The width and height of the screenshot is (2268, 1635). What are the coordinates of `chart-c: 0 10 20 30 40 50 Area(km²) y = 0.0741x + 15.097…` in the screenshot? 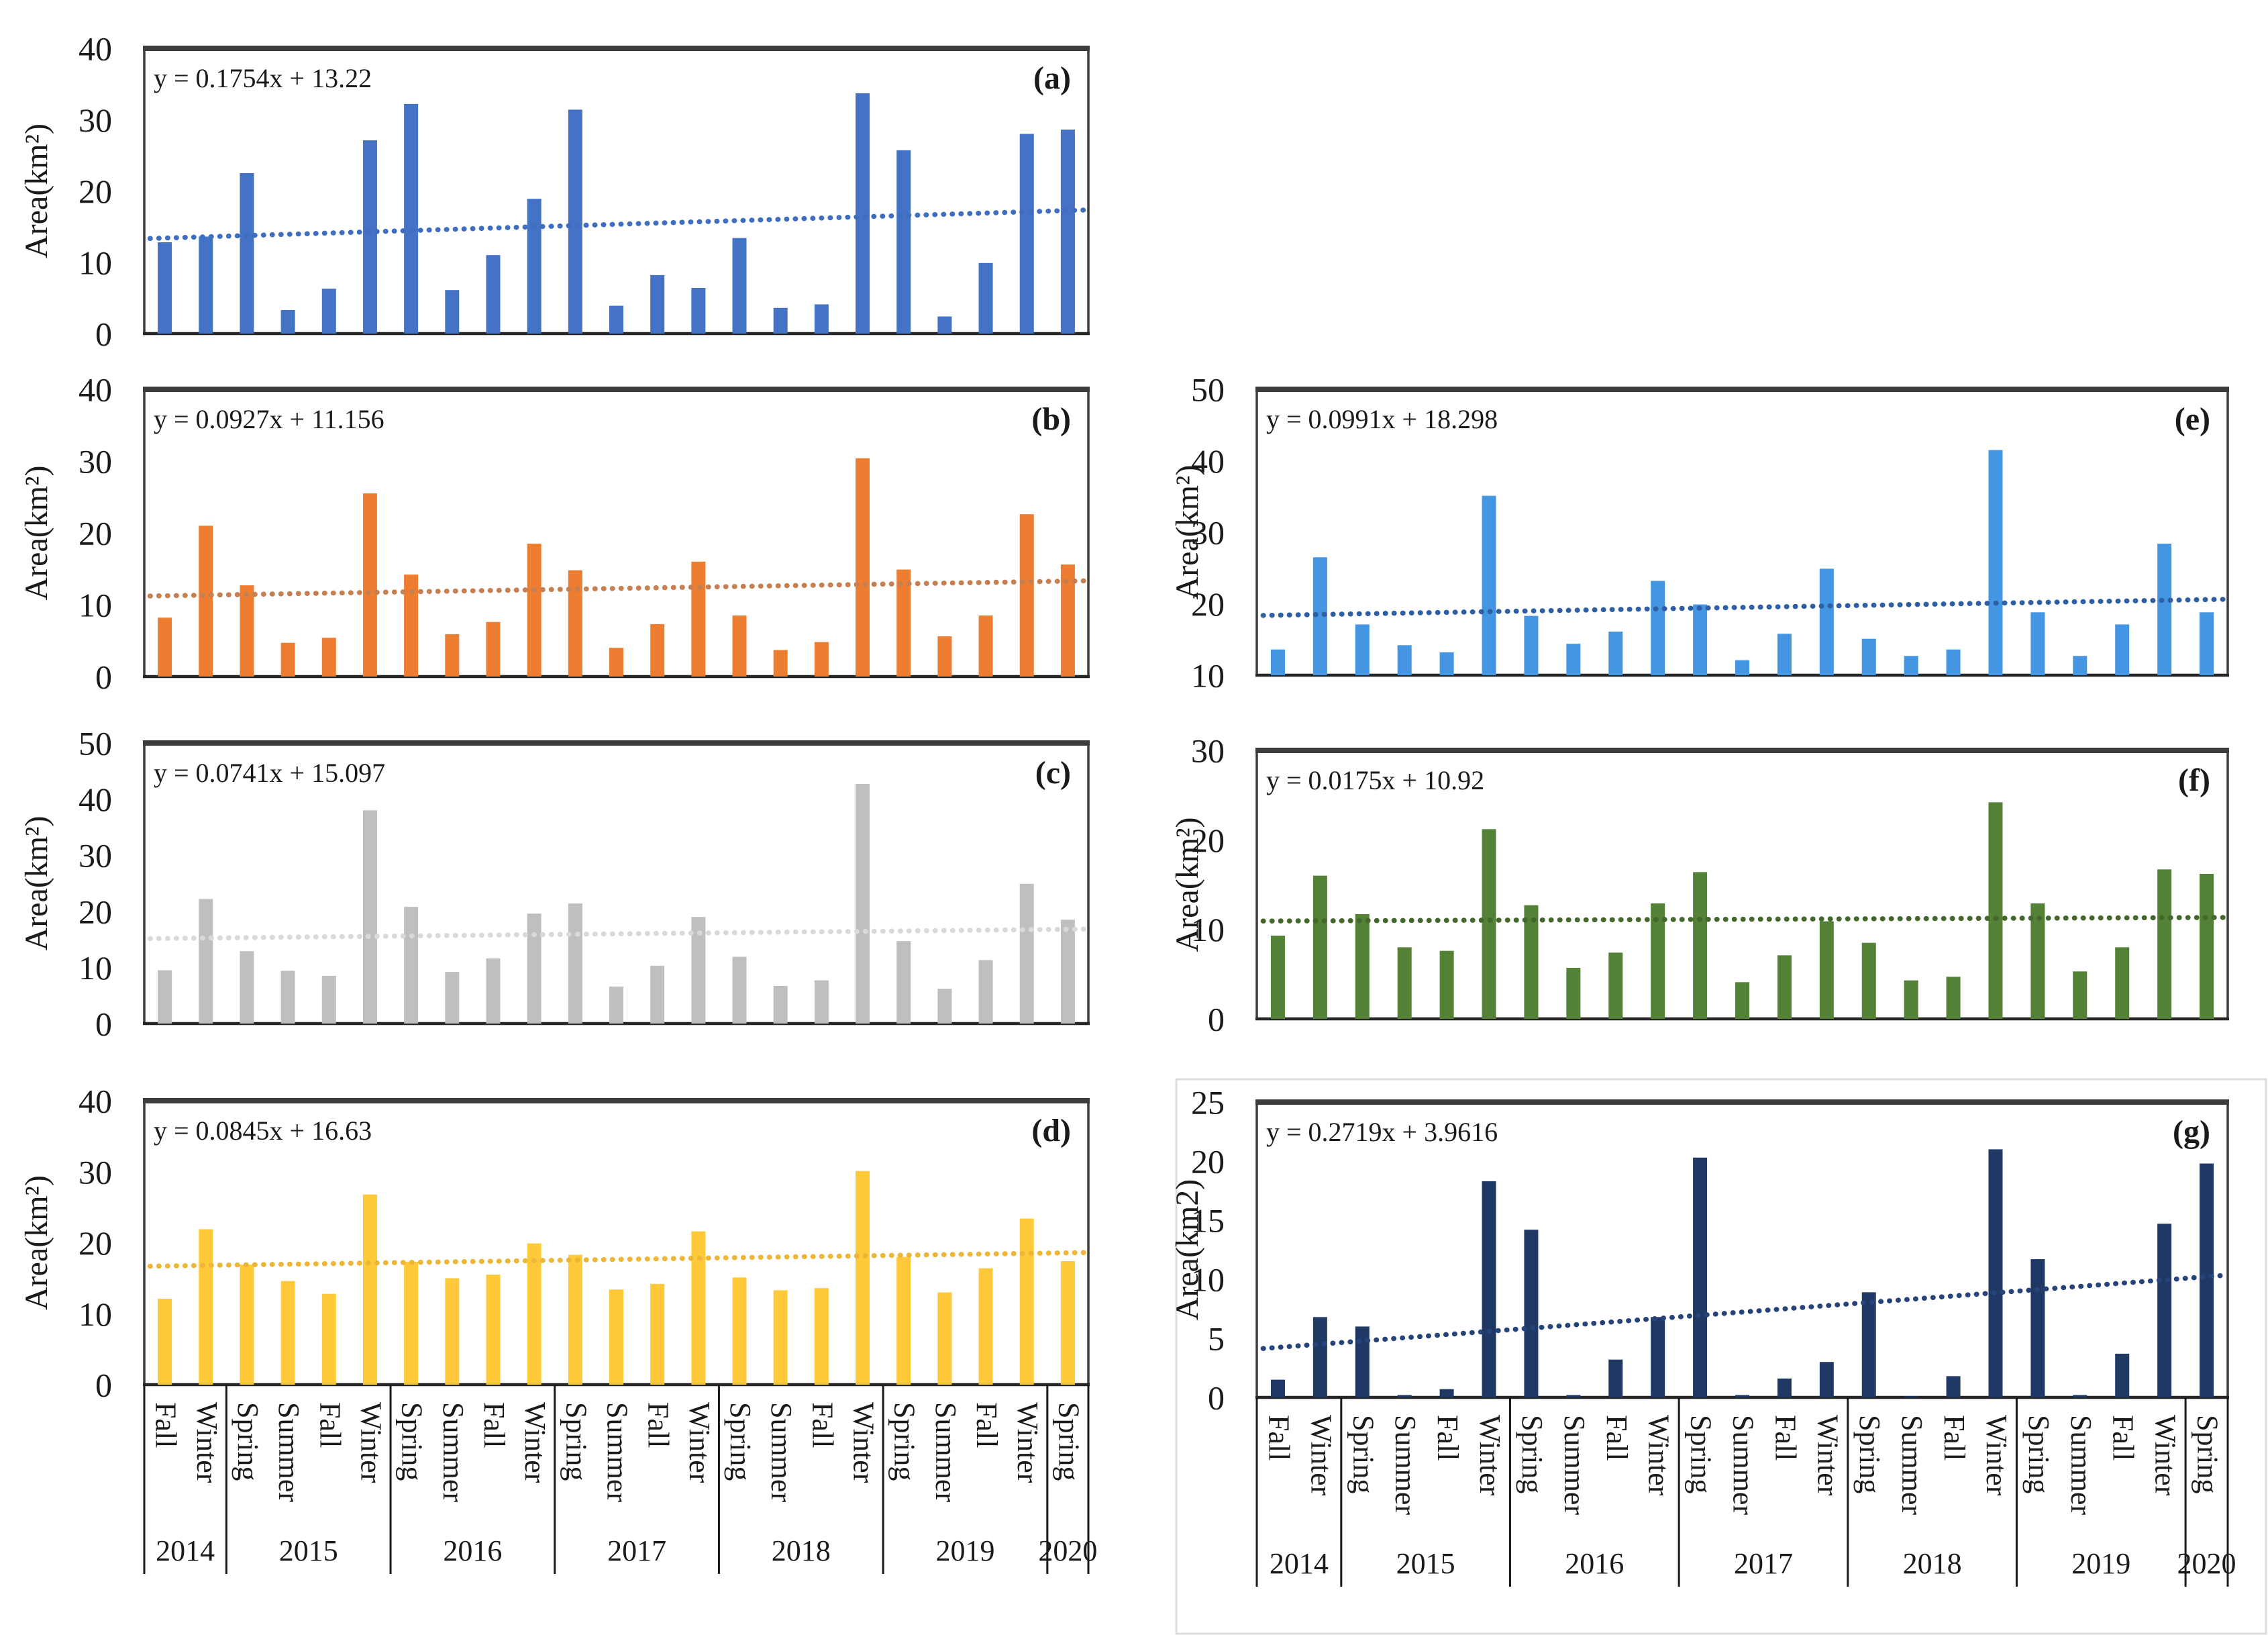 It's located at (555, 884).